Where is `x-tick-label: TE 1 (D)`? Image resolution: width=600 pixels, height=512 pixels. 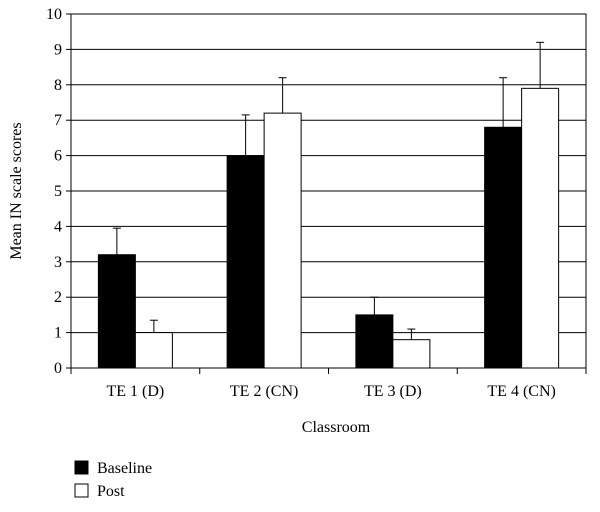
x-tick-label: TE 1 (D) is located at coordinates (135, 391).